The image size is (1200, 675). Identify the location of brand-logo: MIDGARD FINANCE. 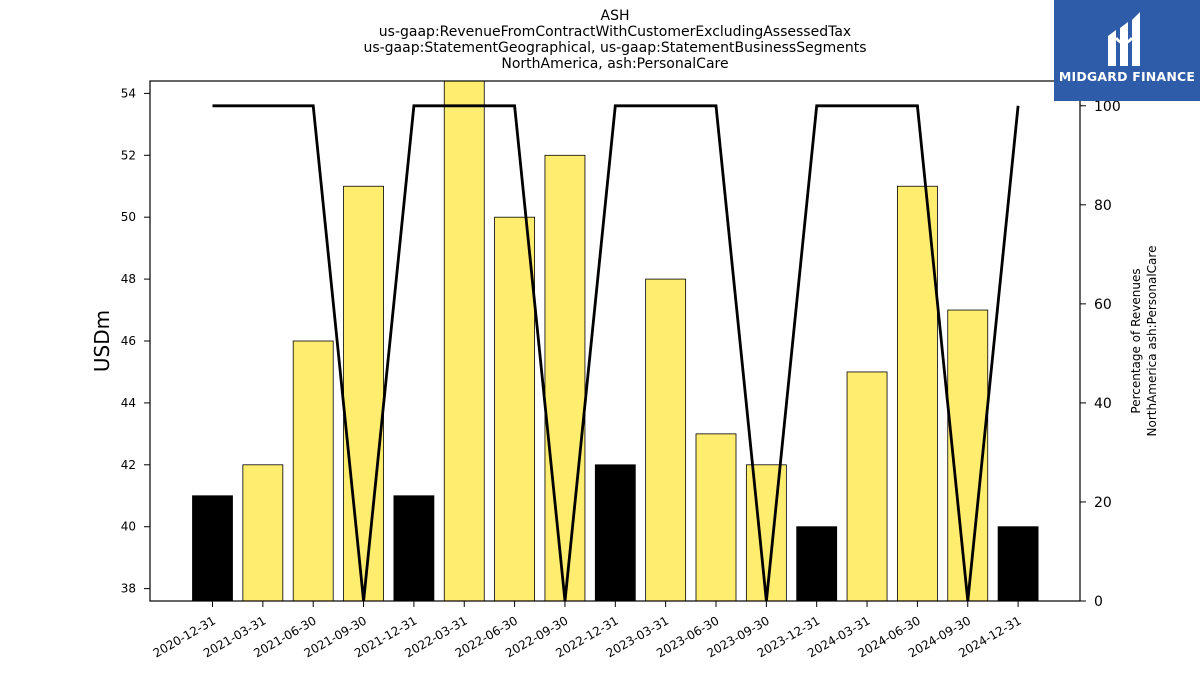
(1127, 50).